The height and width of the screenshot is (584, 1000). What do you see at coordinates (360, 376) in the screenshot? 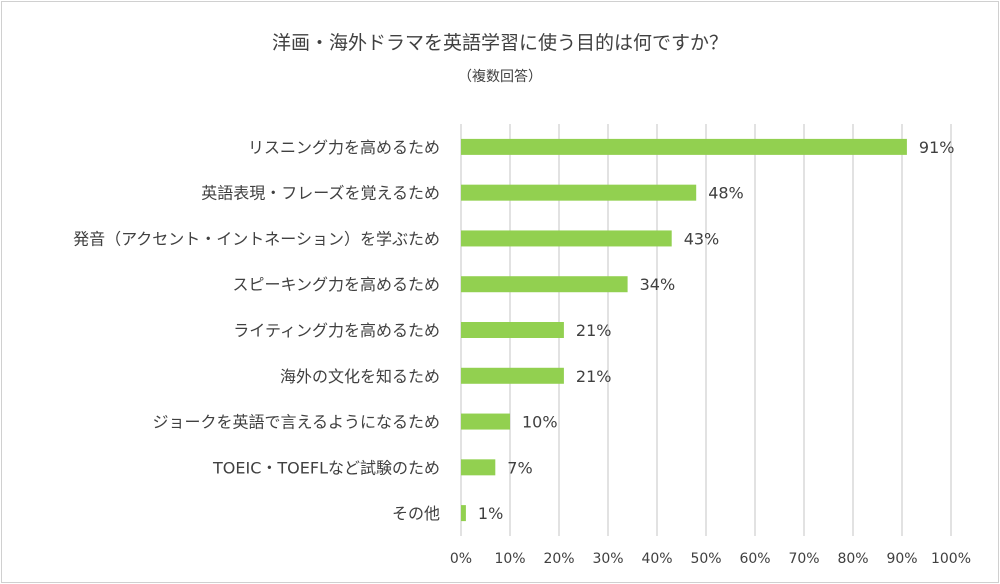
I see `category-label: 海外の文化を知るため` at bounding box center [360, 376].